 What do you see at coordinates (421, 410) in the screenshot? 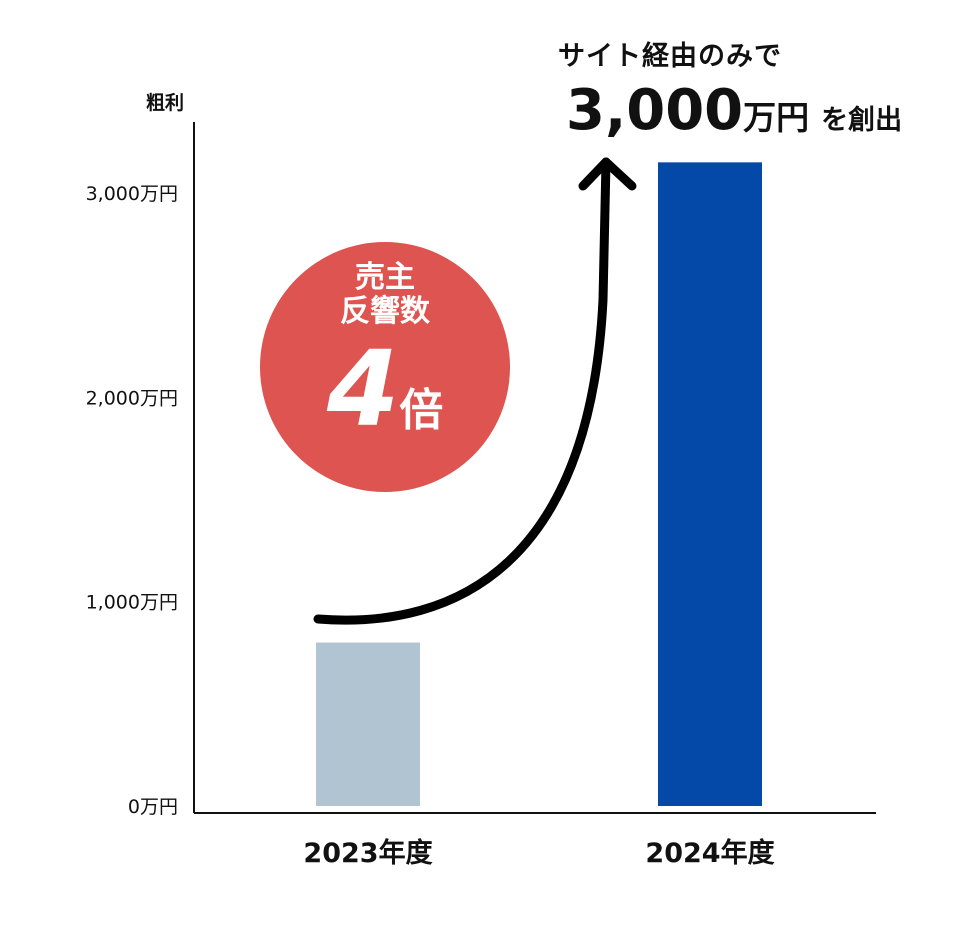
I see `badge-suffix: 倍` at bounding box center [421, 410].